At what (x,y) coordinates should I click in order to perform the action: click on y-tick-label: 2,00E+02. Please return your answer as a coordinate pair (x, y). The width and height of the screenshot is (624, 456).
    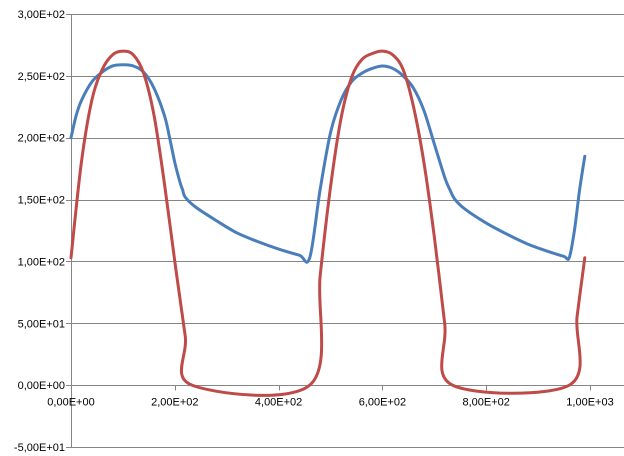
    Looking at the image, I should click on (41, 139).